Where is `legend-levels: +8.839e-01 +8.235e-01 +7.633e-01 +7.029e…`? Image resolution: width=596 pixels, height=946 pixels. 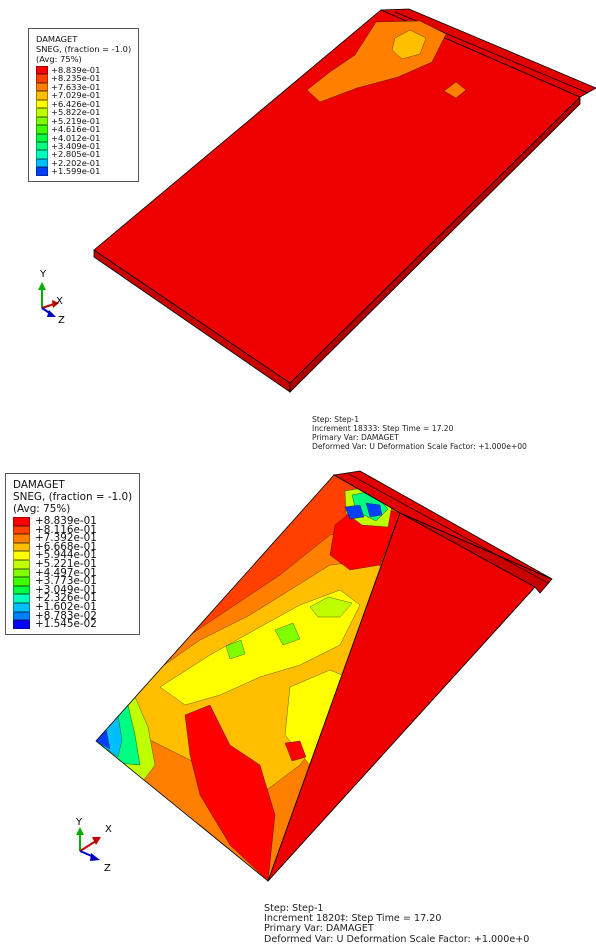 legend-levels: +8.839e-01 +8.235e-01 +7.633e-01 +7.029e… is located at coordinates (83, 121).